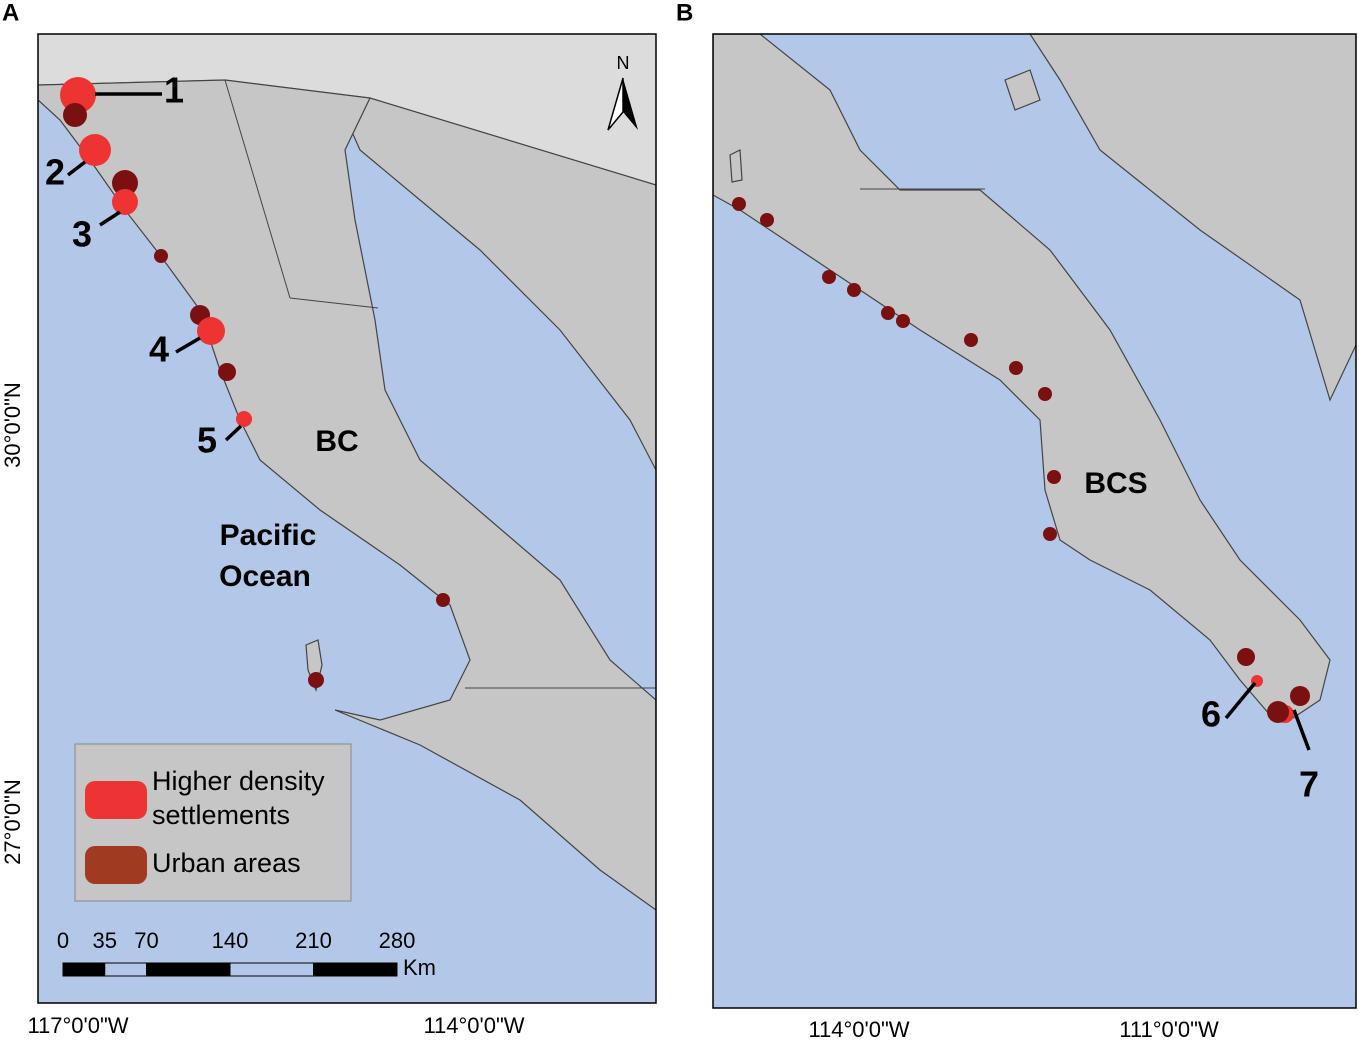 The width and height of the screenshot is (1359, 1043). Describe the element at coordinates (10, 13) in the screenshot. I see `panel-label: A` at that location.